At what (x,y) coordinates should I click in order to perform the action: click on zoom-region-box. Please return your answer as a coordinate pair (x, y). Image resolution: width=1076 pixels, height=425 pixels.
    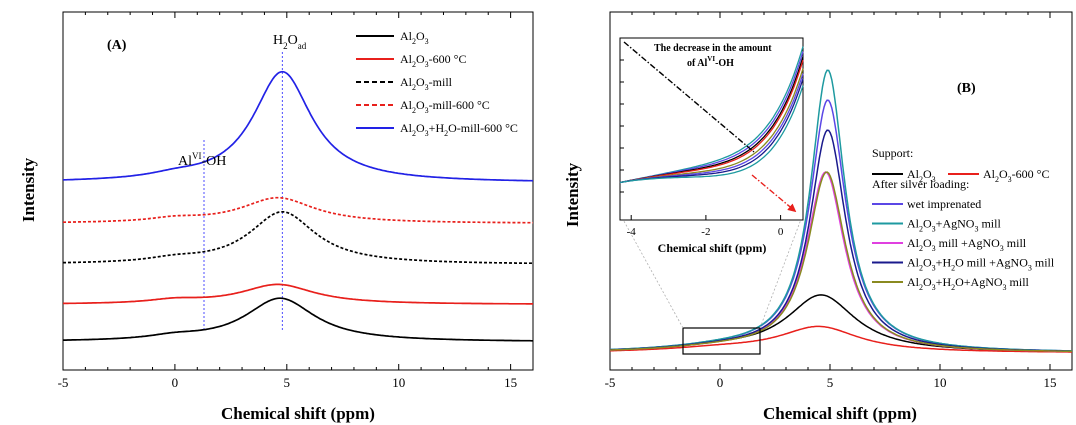
    Looking at the image, I should click on (721, 341).